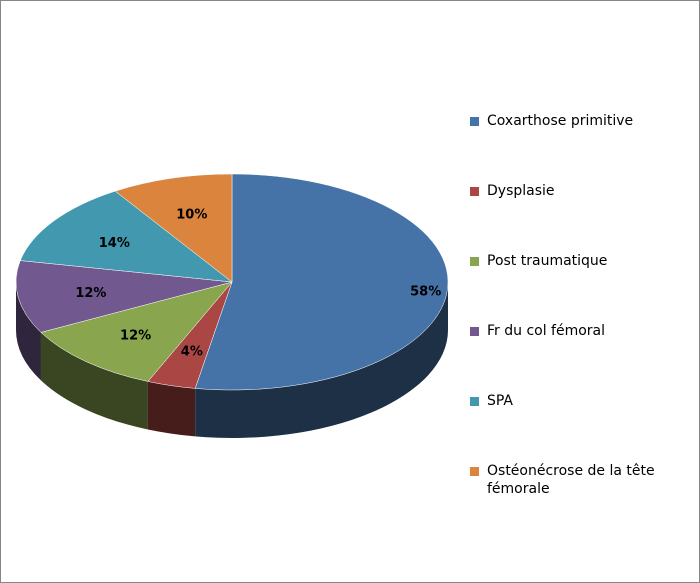 This screenshot has width=700, height=583. I want to click on pie-data-label: 14%, so click(114, 243).